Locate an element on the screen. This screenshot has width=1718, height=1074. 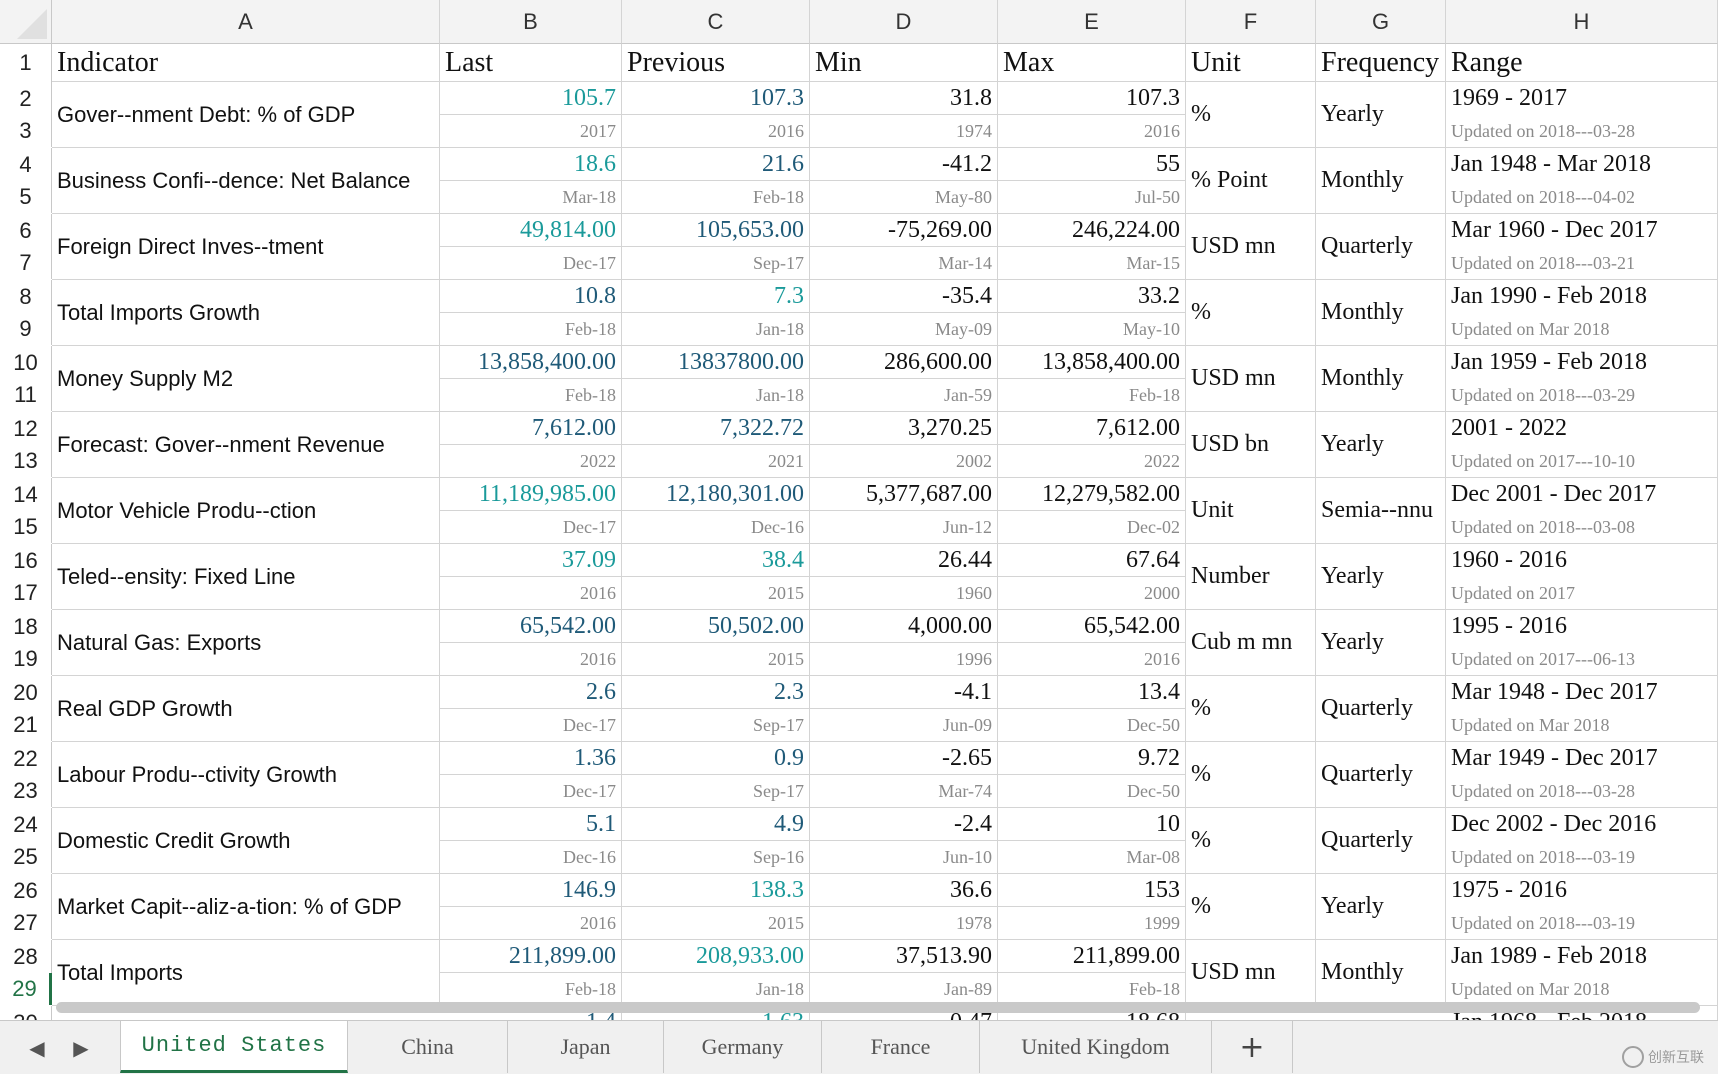
sheet-tab-france: France is located at coordinates (901, 1047).